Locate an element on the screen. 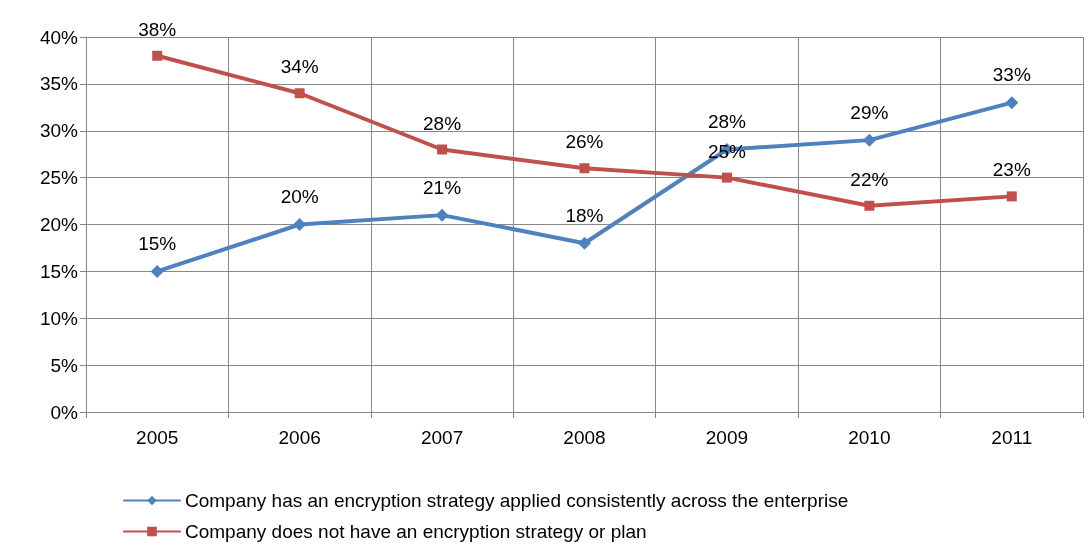 Image resolution: width=1092 pixels, height=554 pixels. y-tick-label: 25% is located at coordinates (59, 178).